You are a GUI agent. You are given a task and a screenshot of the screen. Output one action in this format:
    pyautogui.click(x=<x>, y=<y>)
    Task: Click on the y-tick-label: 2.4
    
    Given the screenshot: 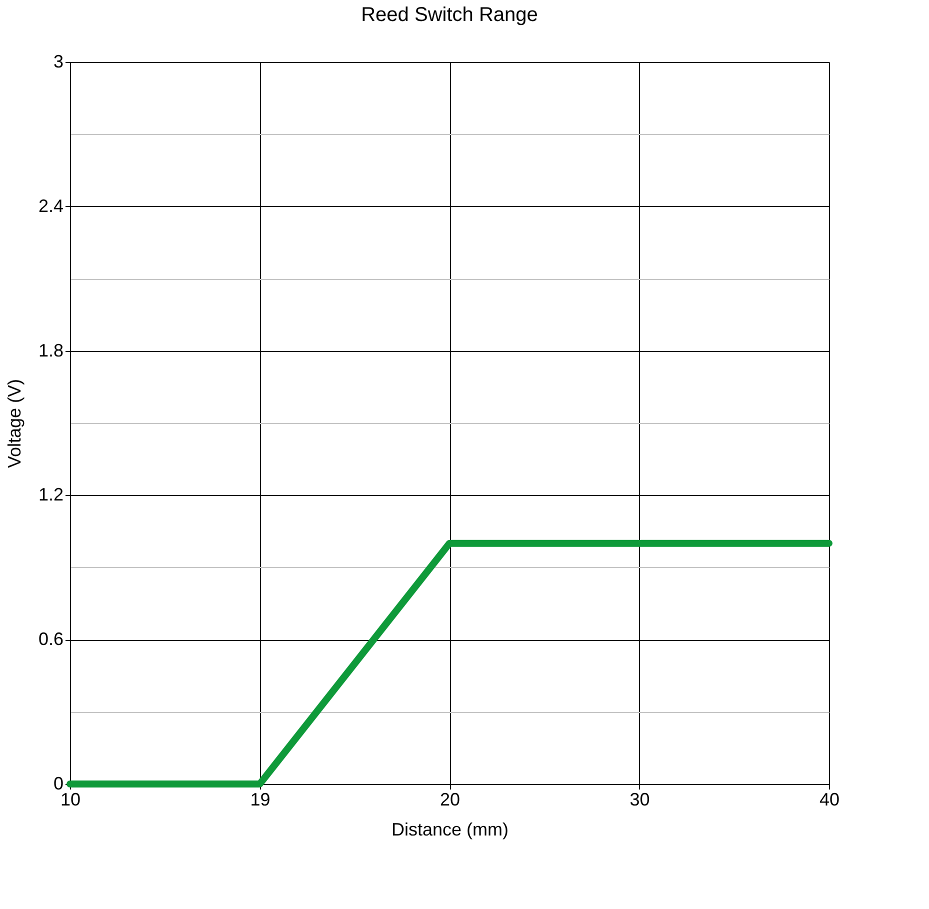 What is the action you would take?
    pyautogui.click(x=51, y=206)
    